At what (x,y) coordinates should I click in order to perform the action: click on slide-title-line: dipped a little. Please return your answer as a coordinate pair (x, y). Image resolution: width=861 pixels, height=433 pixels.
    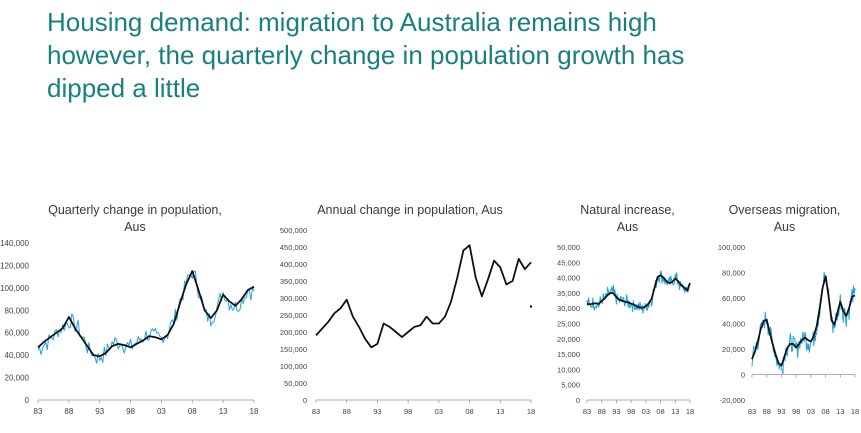
    Looking at the image, I should click on (124, 88).